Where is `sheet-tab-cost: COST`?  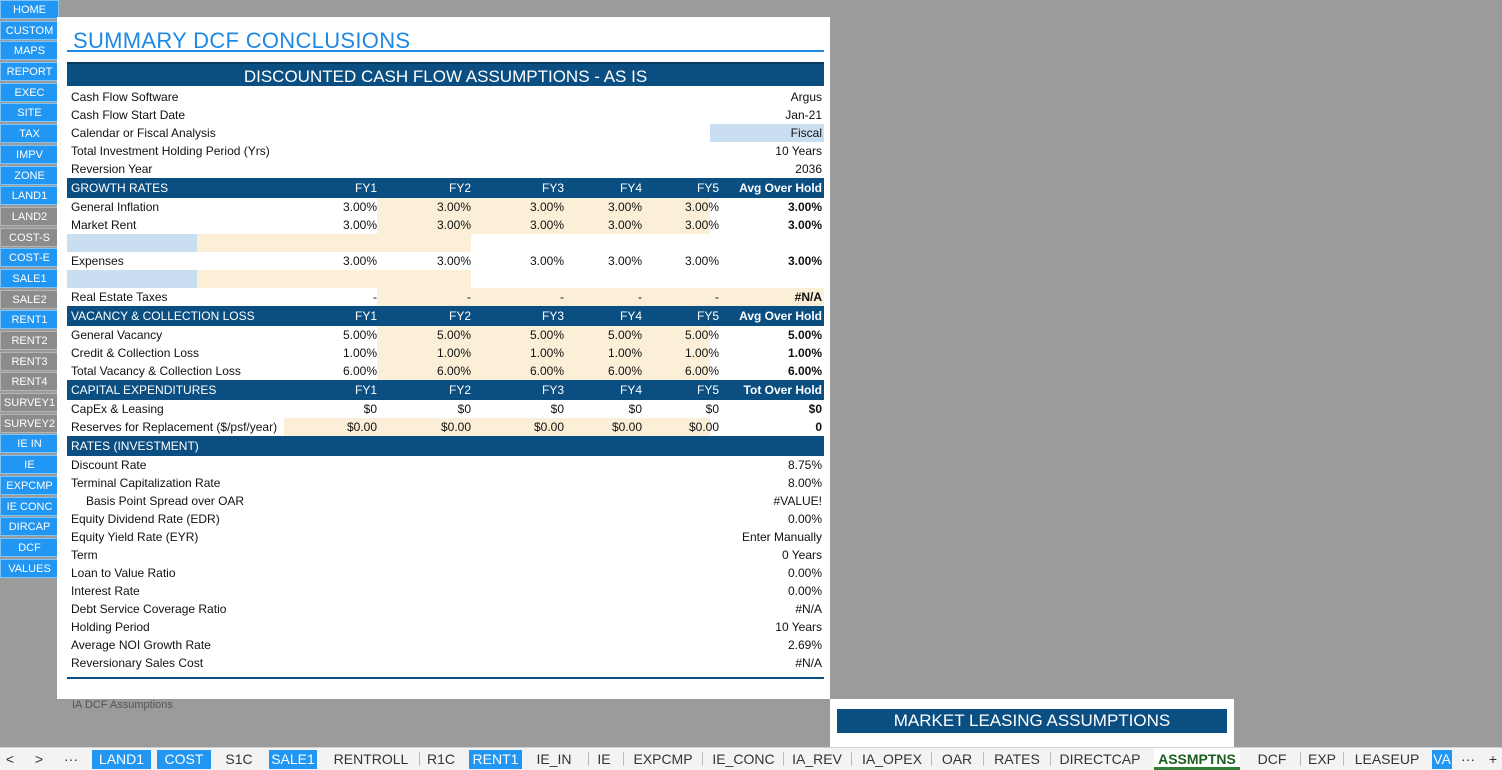
sheet-tab-cost: COST is located at coordinates (184, 759).